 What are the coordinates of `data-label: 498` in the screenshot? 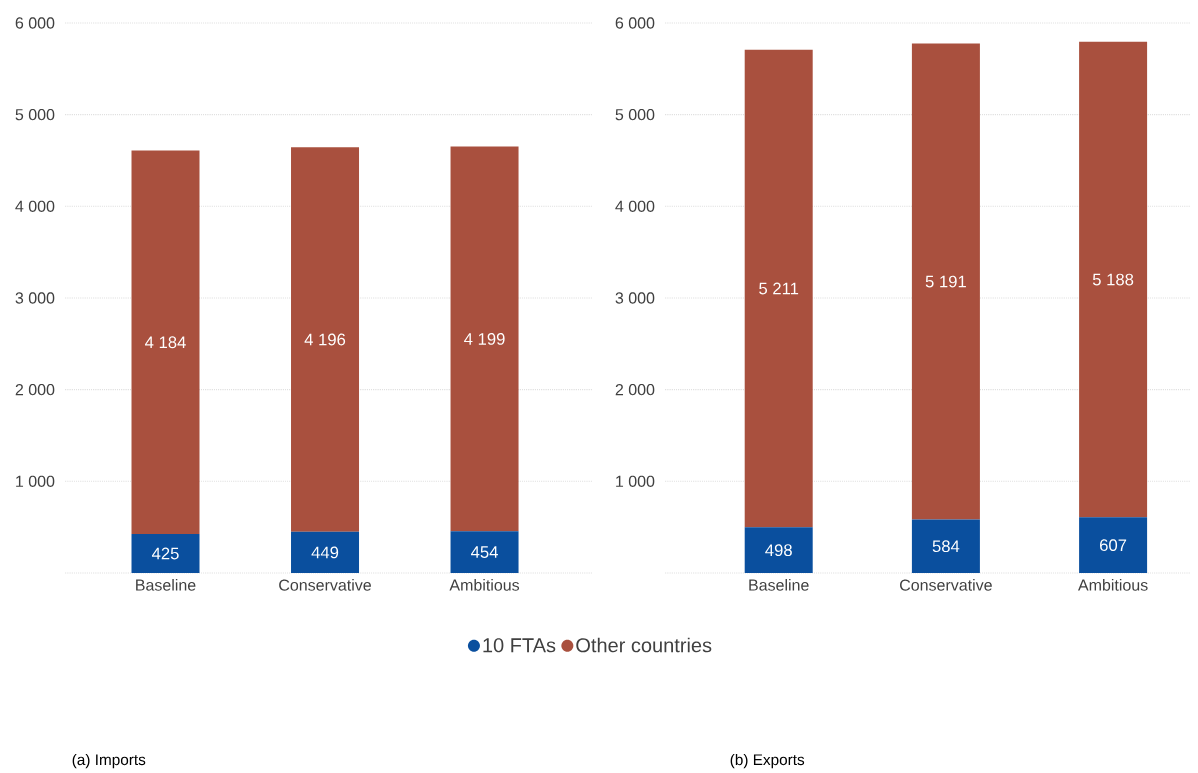 It's located at (778, 550).